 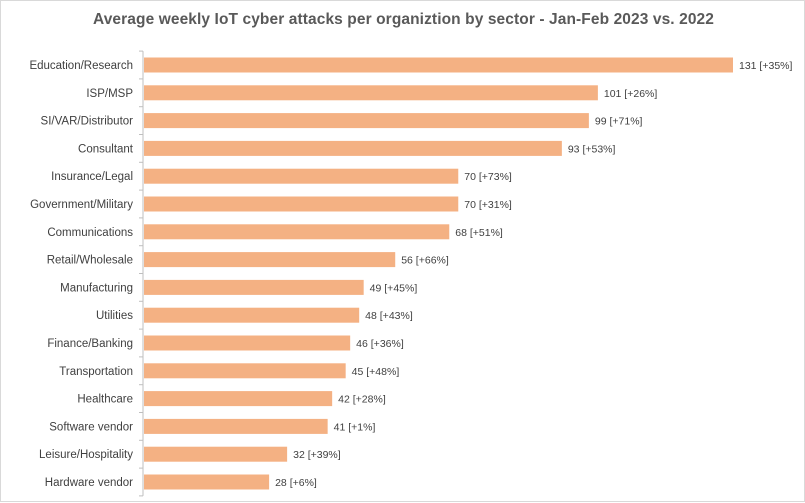 What do you see at coordinates (105, 400) in the screenshot?
I see `category-label: Healthcare` at bounding box center [105, 400].